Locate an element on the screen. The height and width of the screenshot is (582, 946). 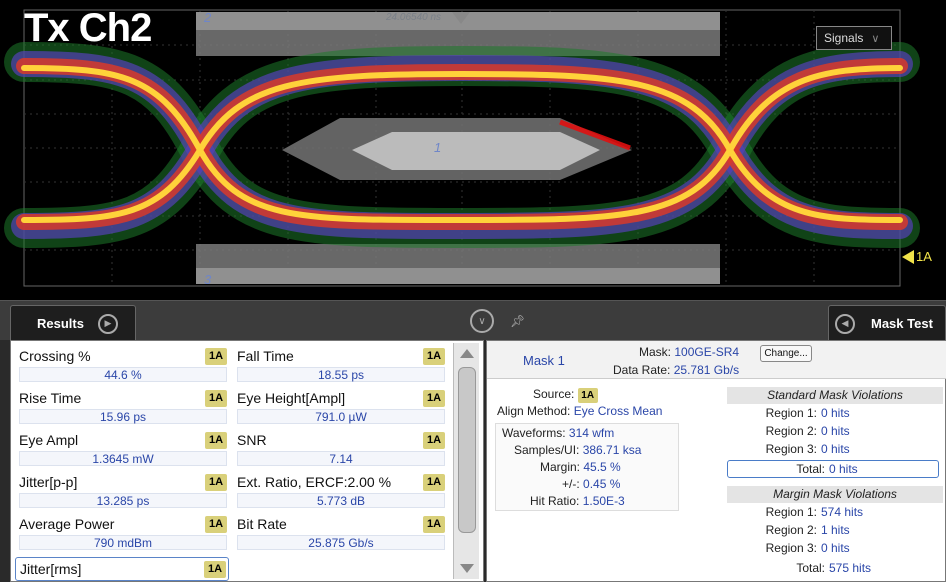
margin-region-2: Region 2: 1 hits is located at coordinates (835, 530).